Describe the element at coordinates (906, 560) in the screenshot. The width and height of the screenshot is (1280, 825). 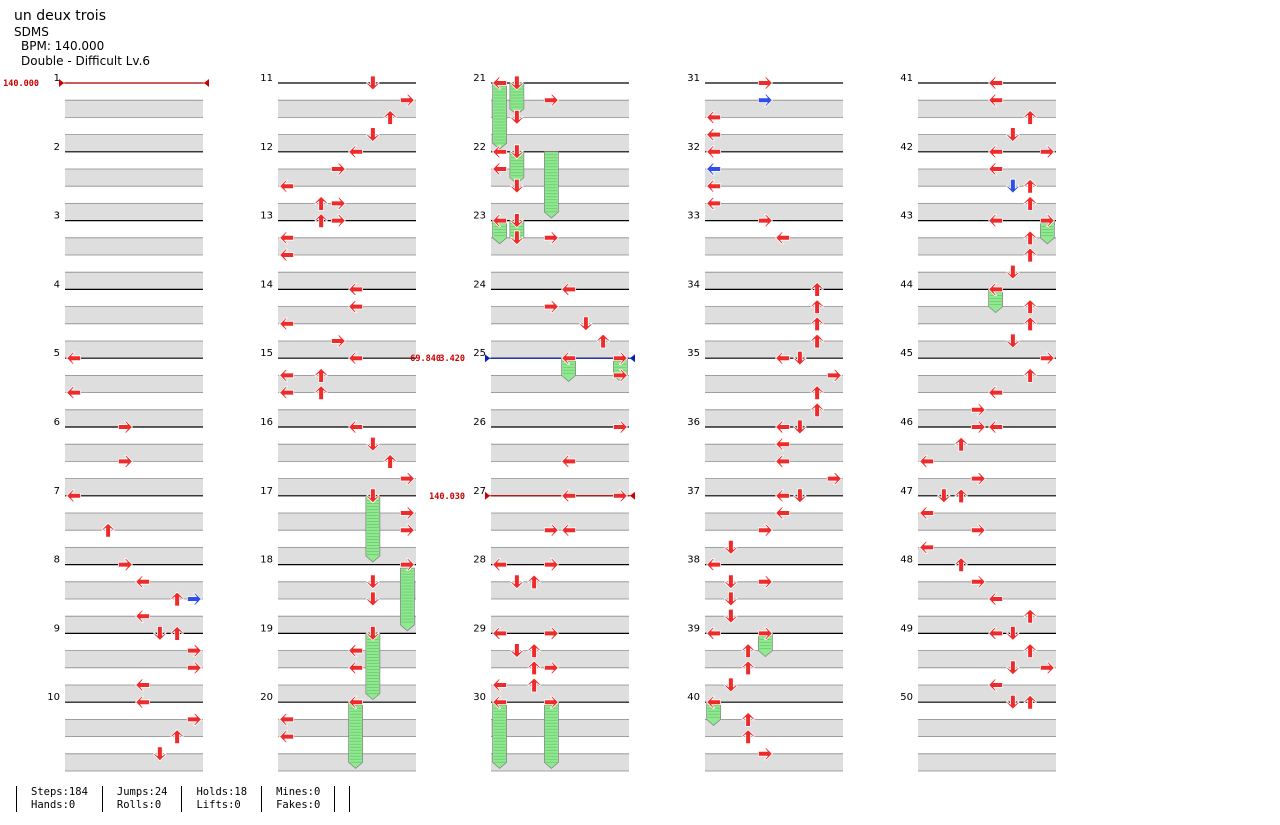
I see `measure-number: 48` at that location.